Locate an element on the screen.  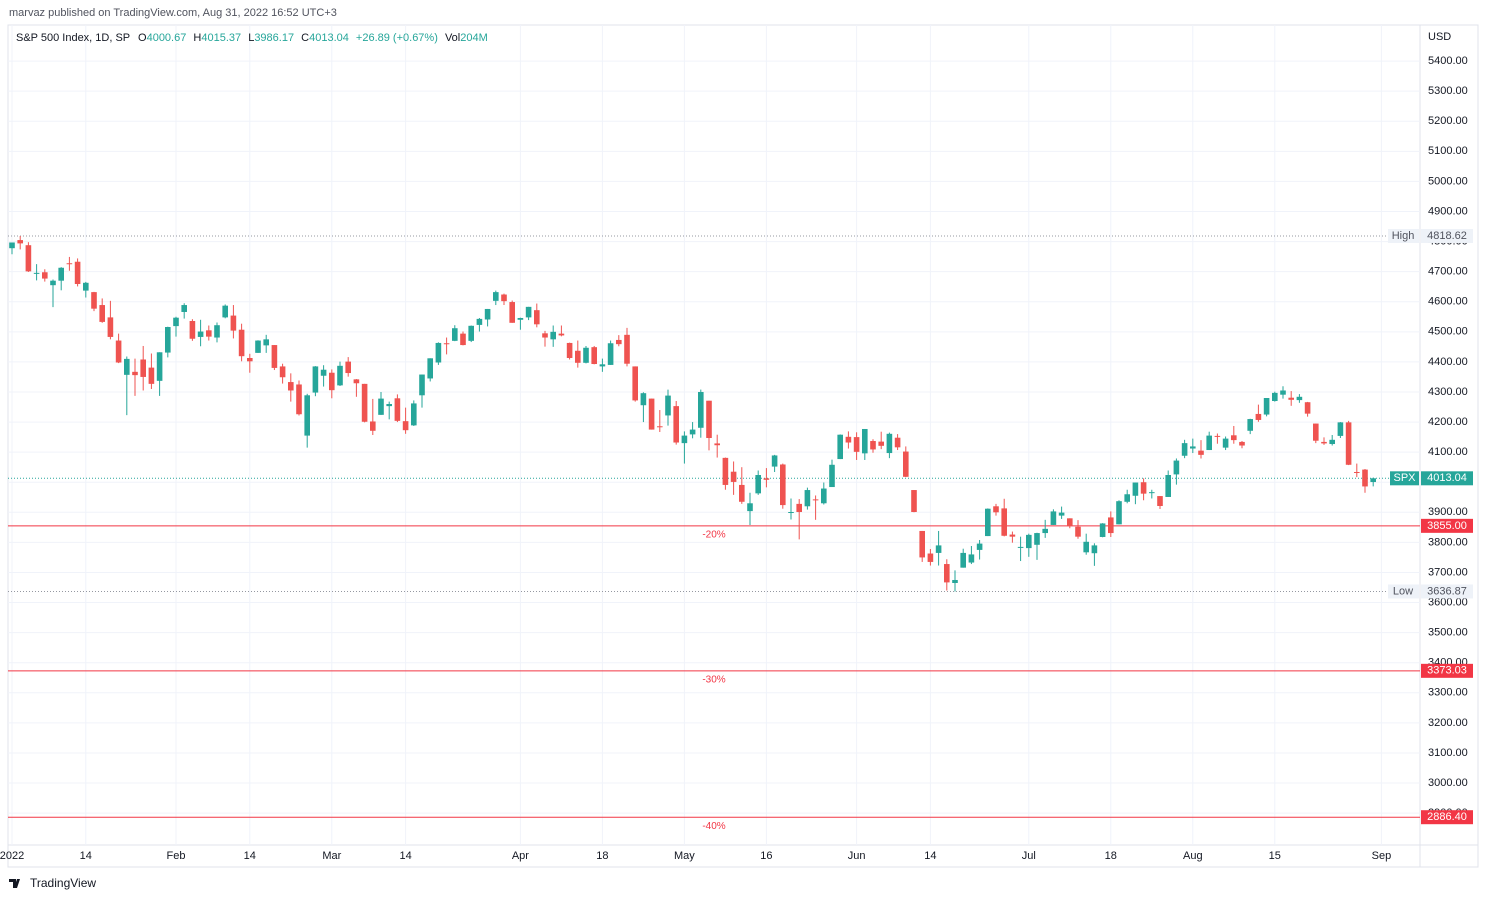
y-tick-label: 5200.00 is located at coordinates (1448, 121).